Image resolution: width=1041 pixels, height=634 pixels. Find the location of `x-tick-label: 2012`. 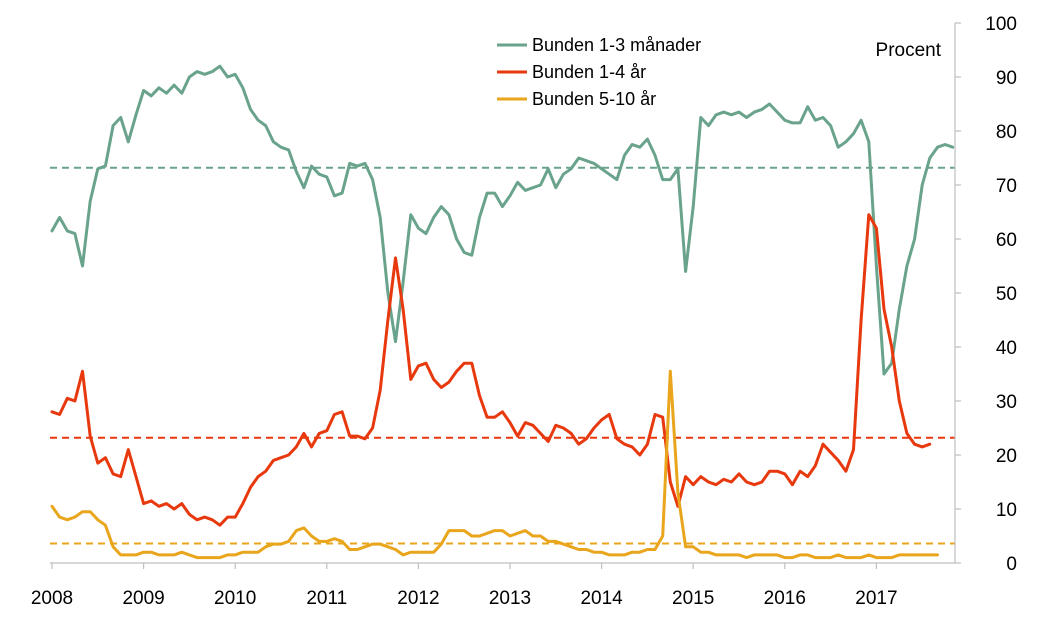

x-tick-label: 2012 is located at coordinates (418, 598).